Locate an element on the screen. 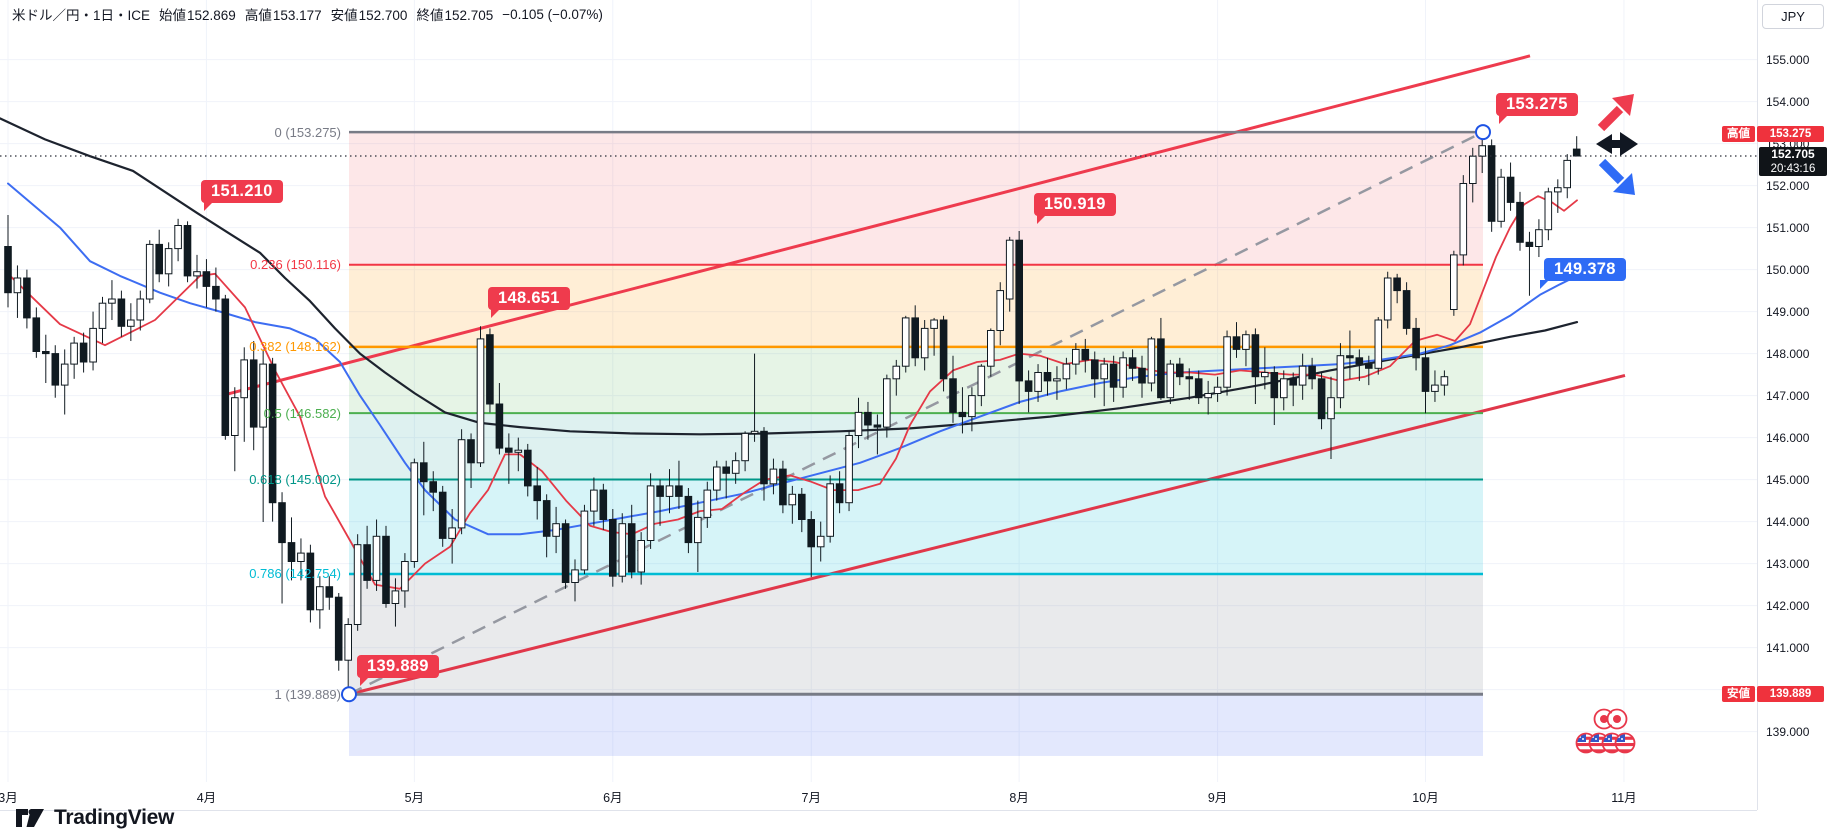 The image size is (1832, 840). price-flag-aug-high: 150.919 is located at coordinates (1075, 208).